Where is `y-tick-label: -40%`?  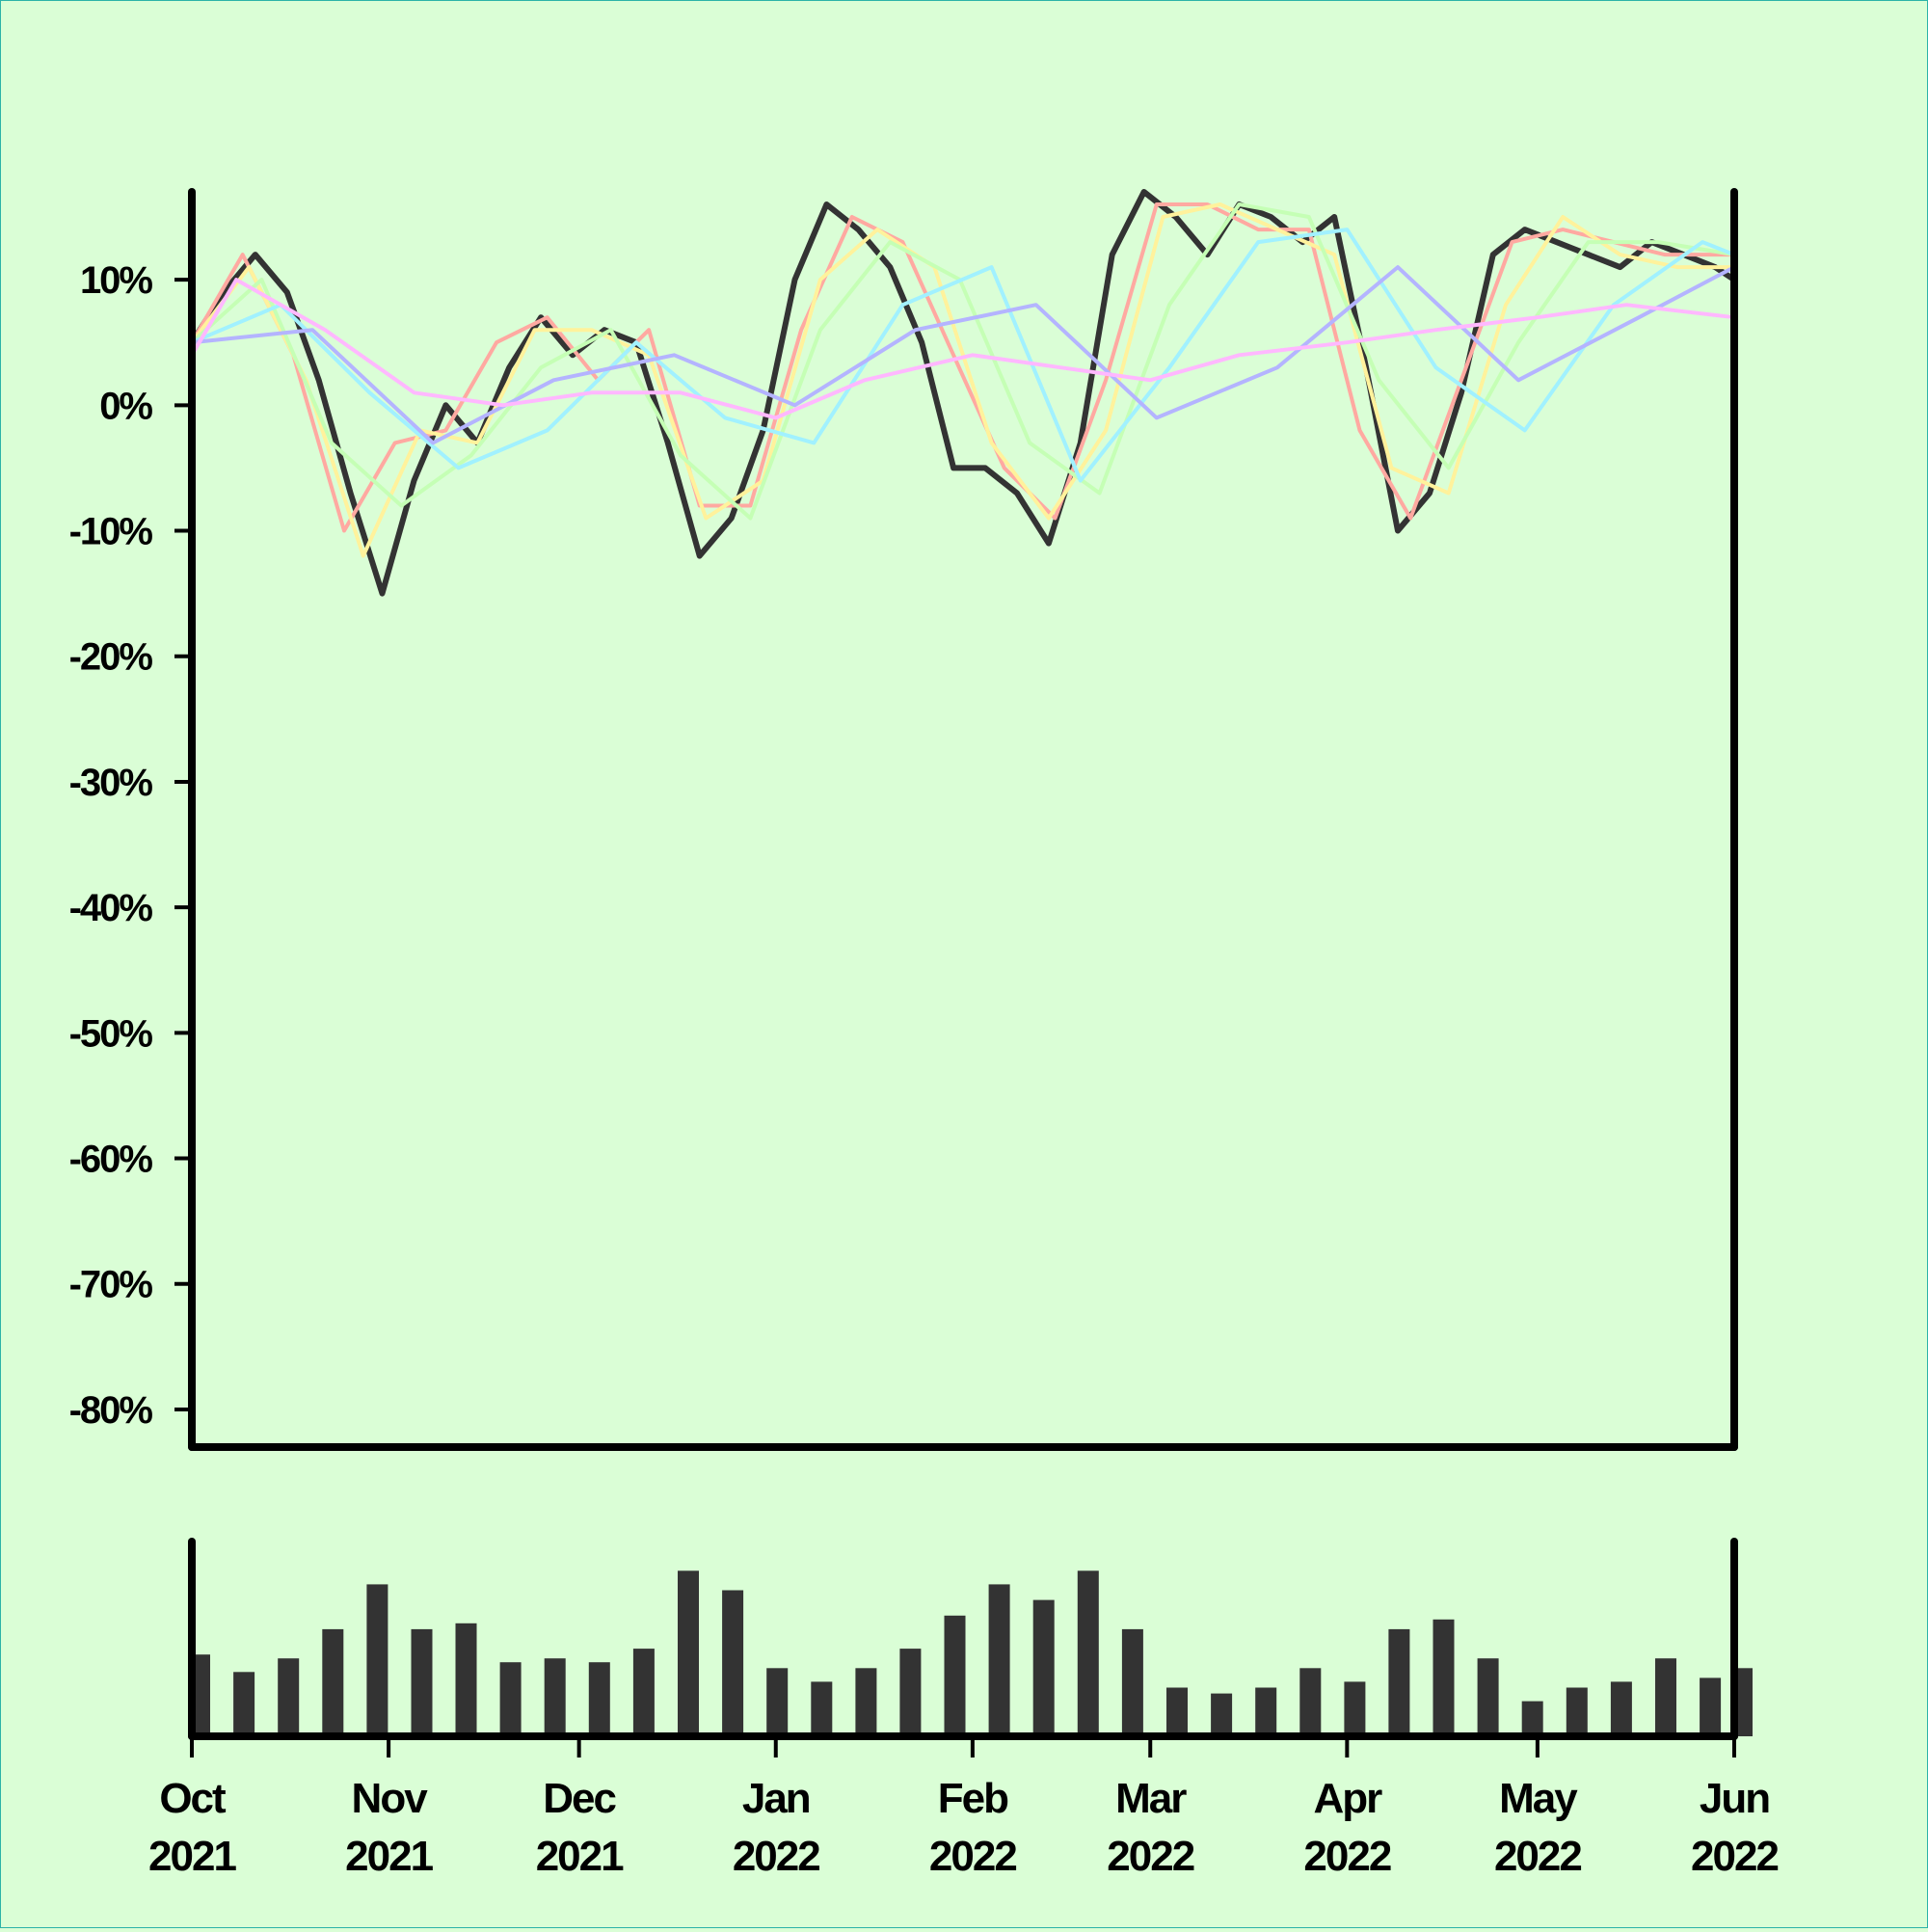
y-tick-label: -40% is located at coordinates (111, 908).